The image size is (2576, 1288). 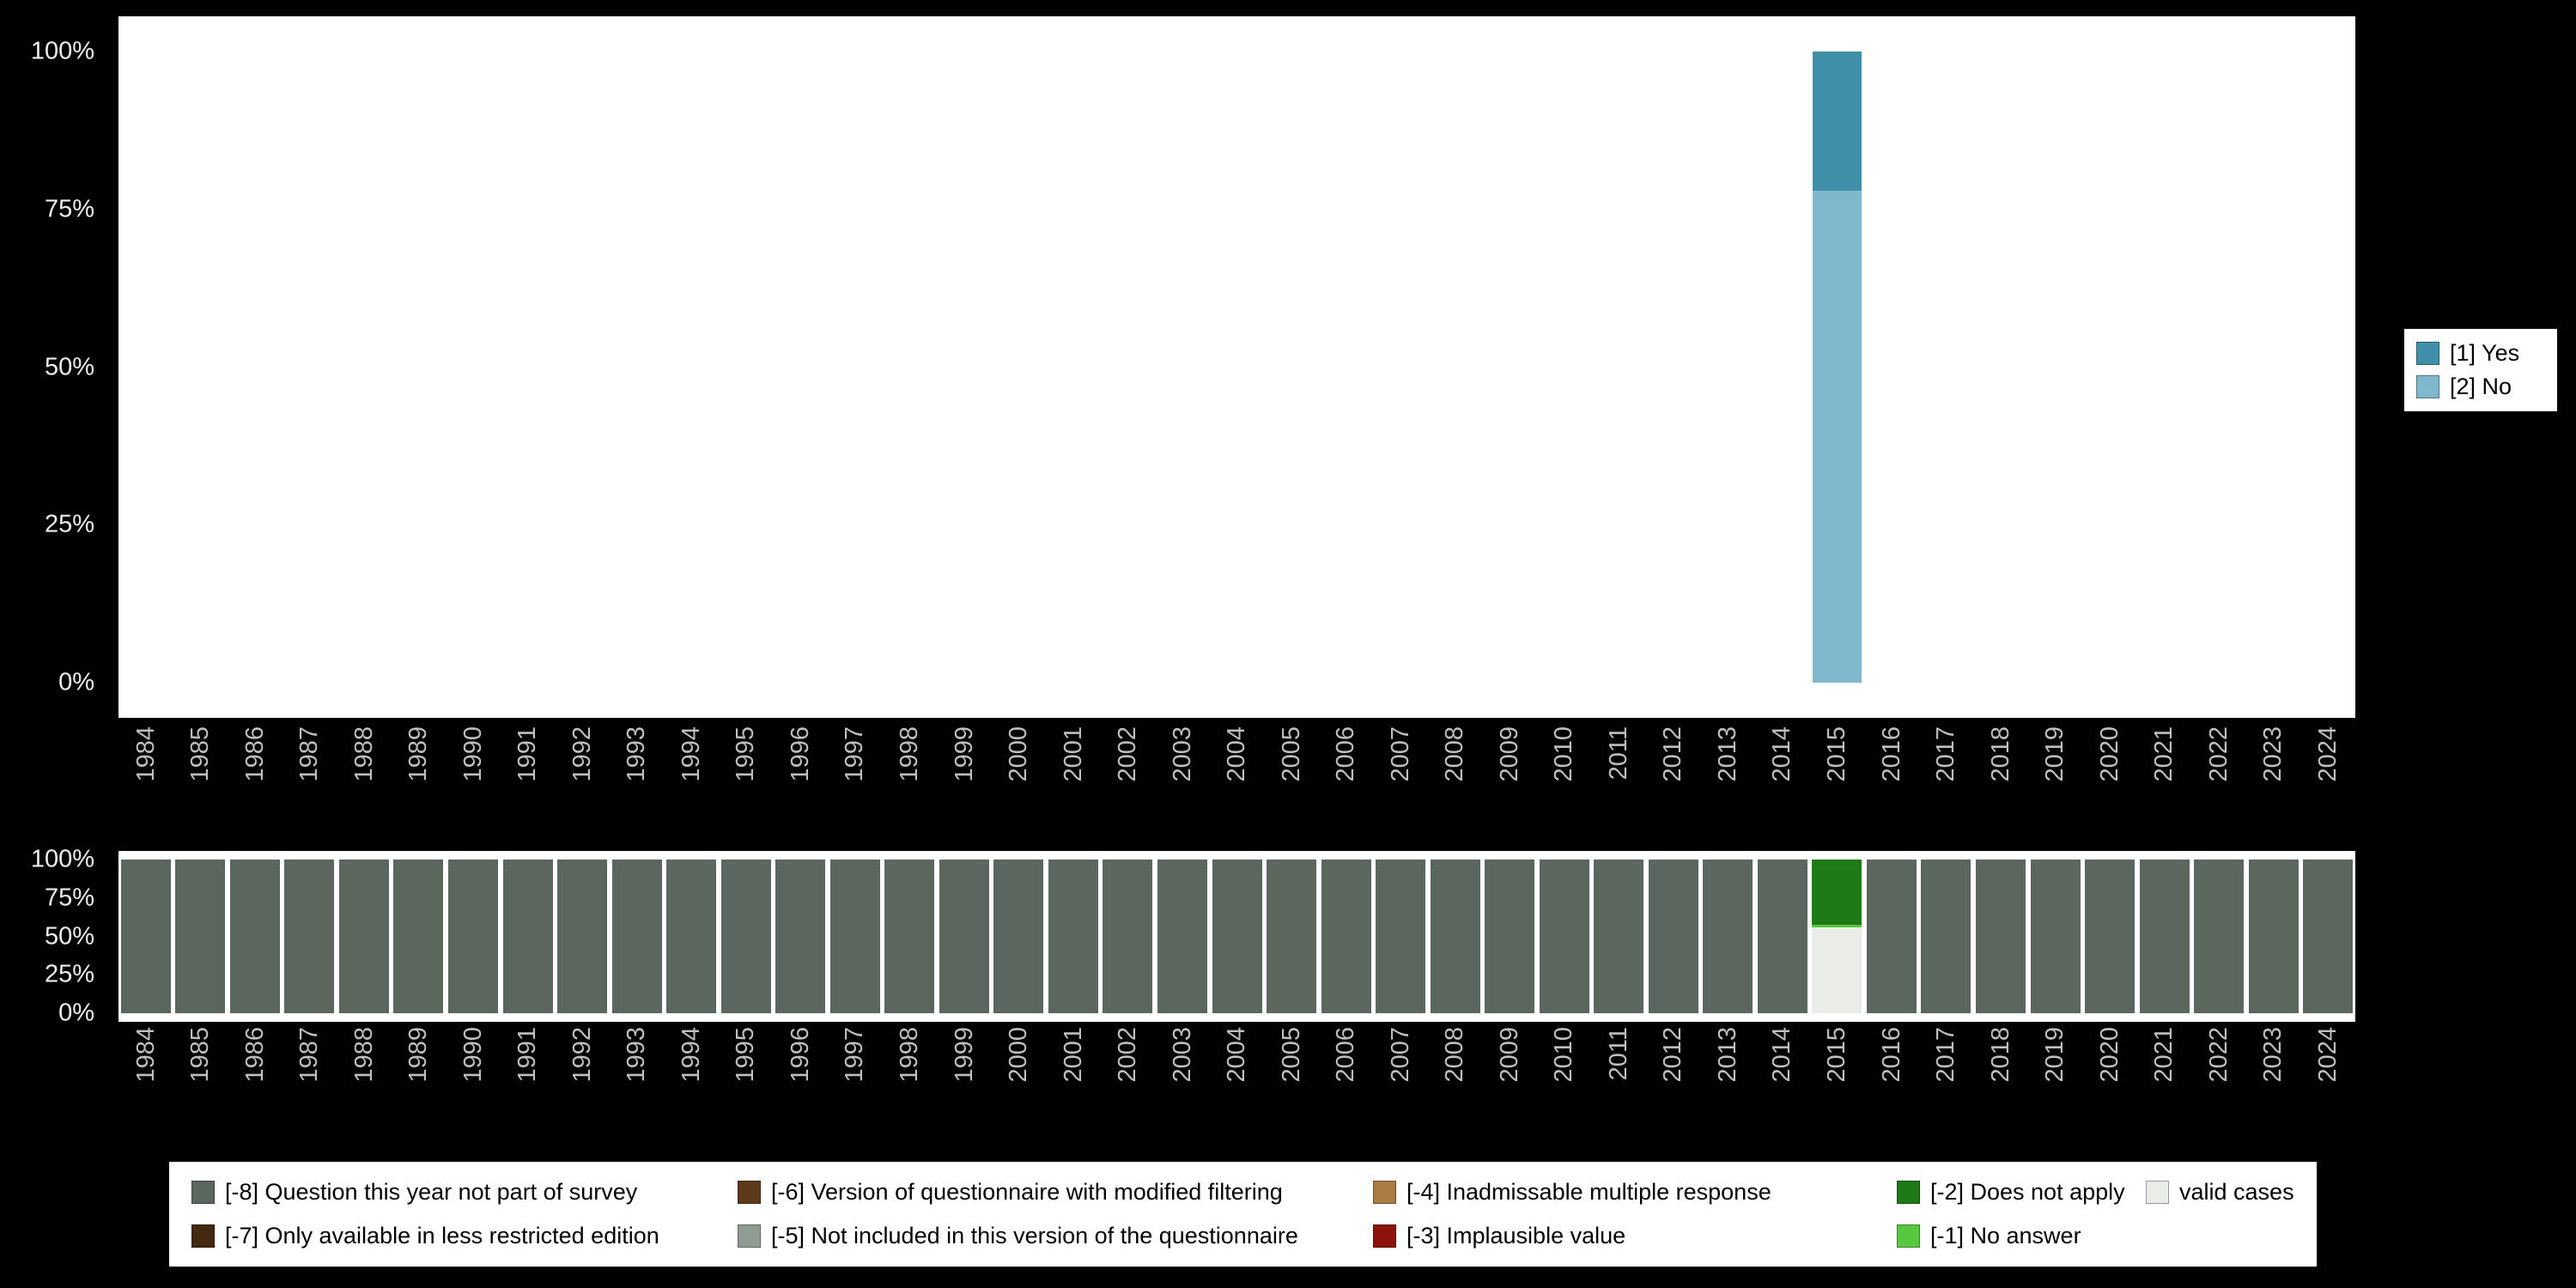 I want to click on x-axis-label-slot: 2024, so click(x=2327, y=777).